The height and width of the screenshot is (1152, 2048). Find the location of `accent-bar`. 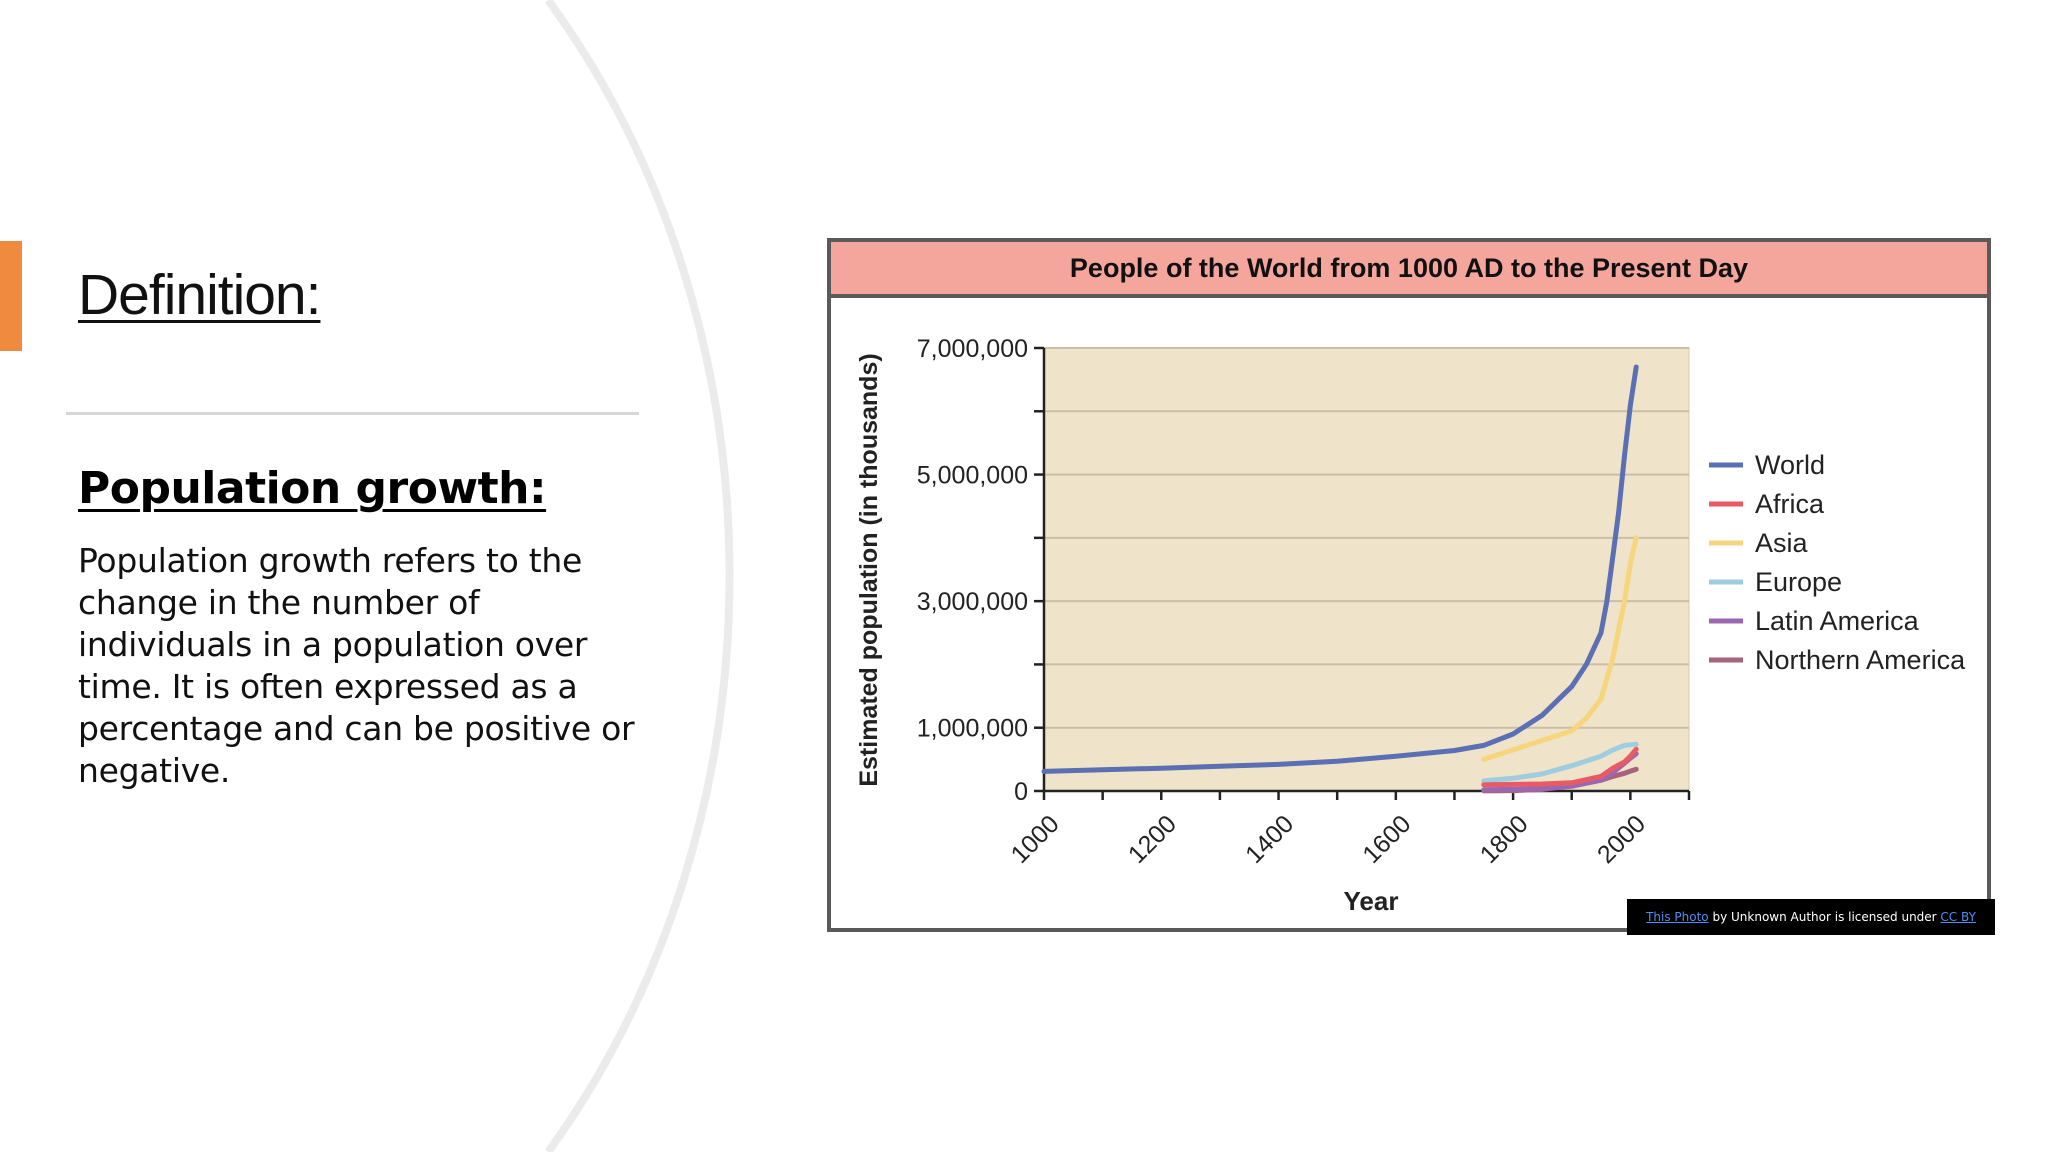

accent-bar is located at coordinates (11, 296).